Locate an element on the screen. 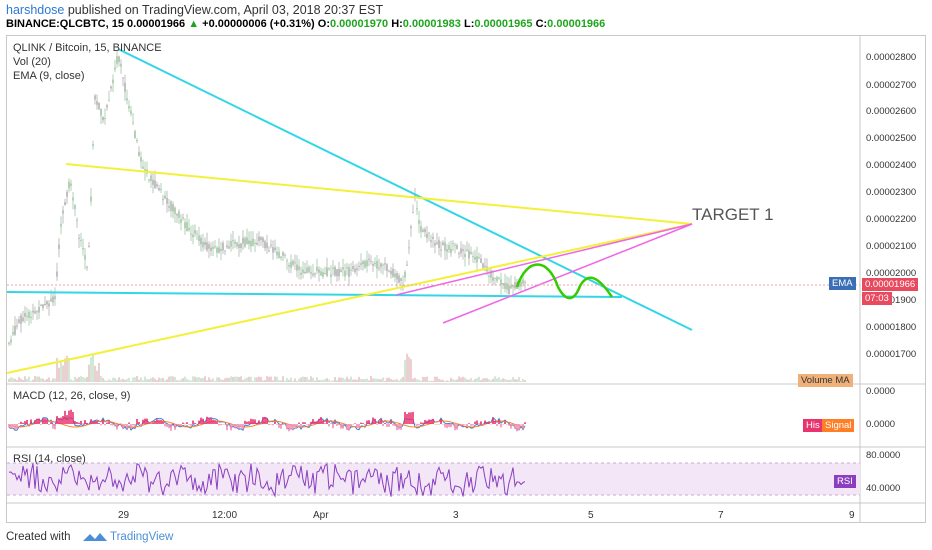  rsi-y-tick: 80.0000 is located at coordinates (883, 455).